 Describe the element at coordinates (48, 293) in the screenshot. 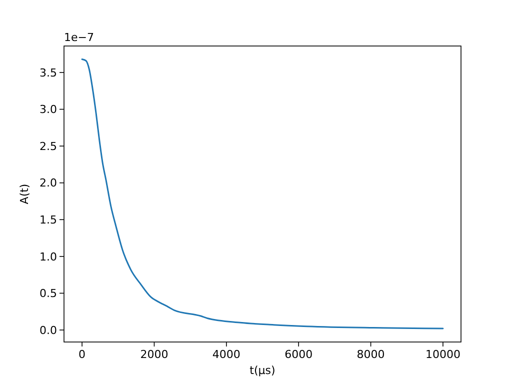

I see `y-tick-label: 0.5` at that location.